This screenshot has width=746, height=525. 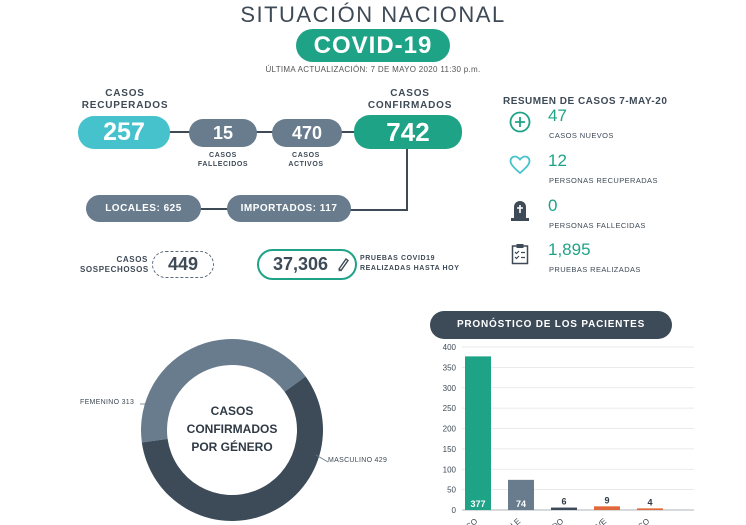 What do you see at coordinates (557, 115) in the screenshot?
I see `summary-value: 47` at bounding box center [557, 115].